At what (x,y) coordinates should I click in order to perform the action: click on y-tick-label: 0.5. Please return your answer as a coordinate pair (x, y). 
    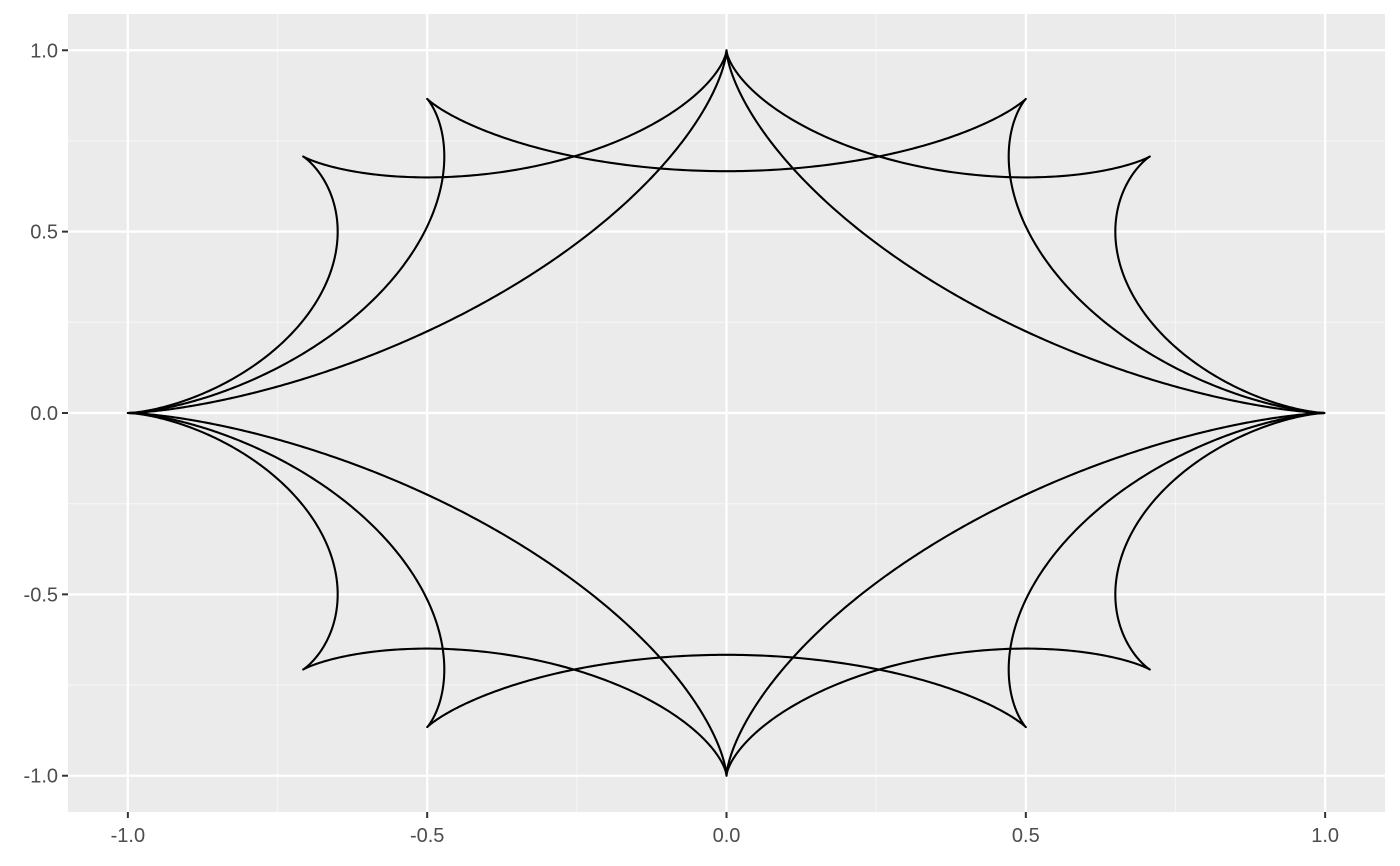
    Looking at the image, I should click on (44, 233).